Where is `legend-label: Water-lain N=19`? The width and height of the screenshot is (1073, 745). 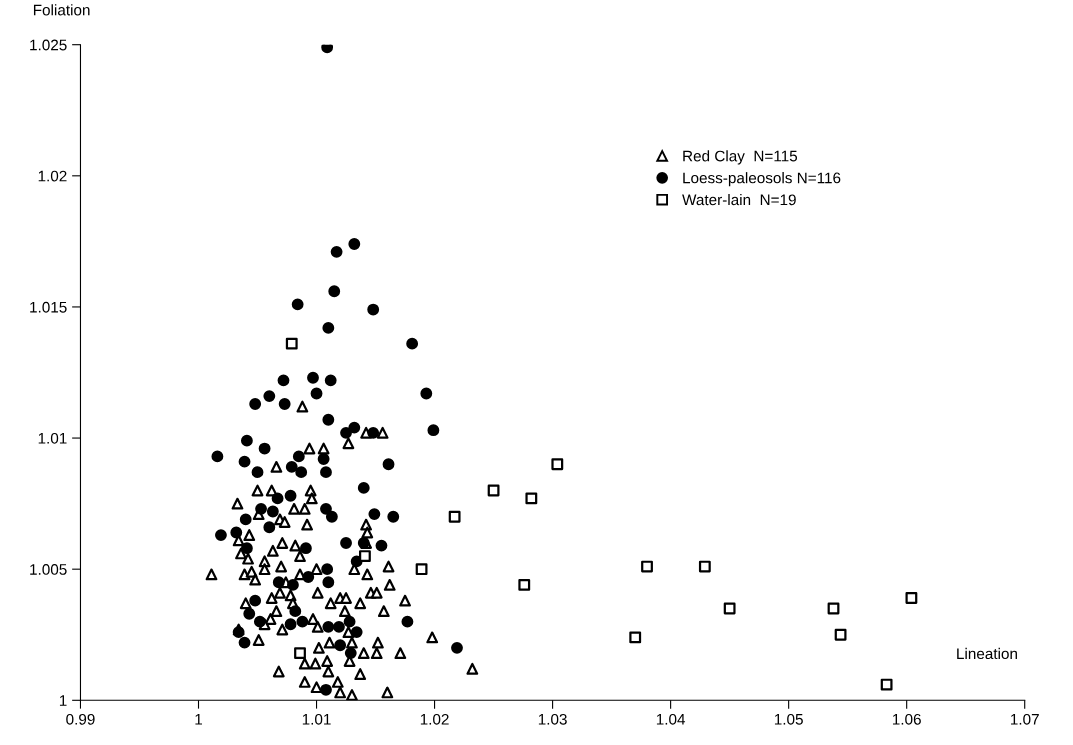 legend-label: Water-lain N=19 is located at coordinates (739, 200).